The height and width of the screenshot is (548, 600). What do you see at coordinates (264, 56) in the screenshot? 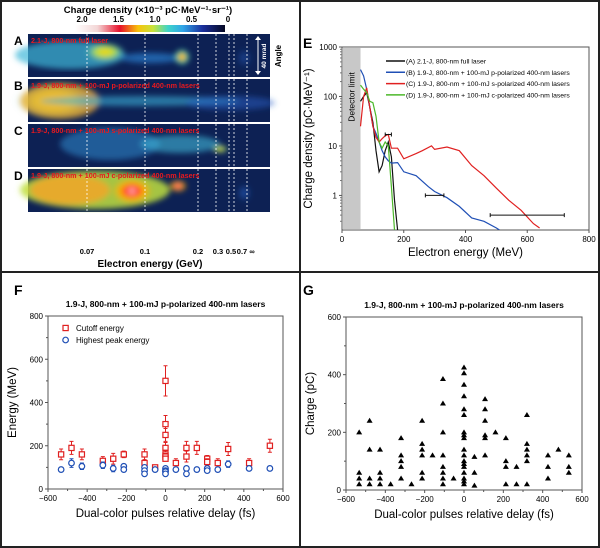
I see `angle-scale-label: 40 mrad` at bounding box center [264, 56].